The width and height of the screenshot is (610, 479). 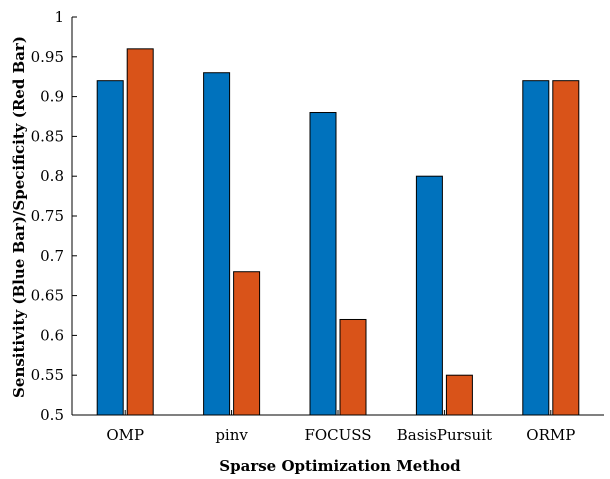 I want to click on x-tick-label: BasisPursuit, so click(x=444, y=435).